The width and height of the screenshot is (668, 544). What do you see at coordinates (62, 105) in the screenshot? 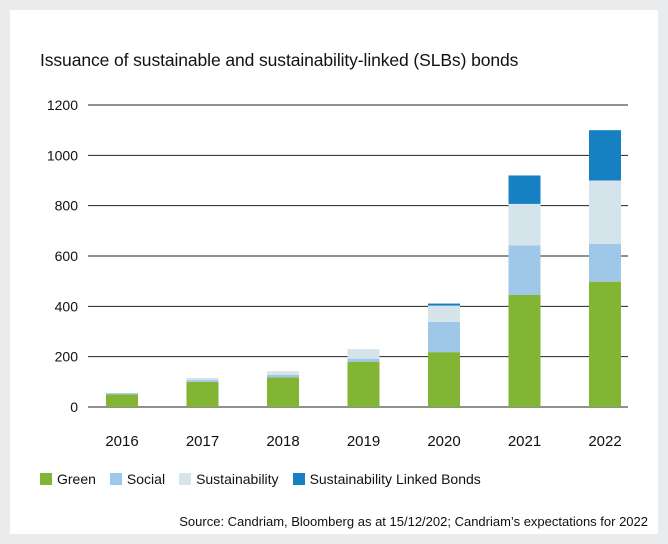
I see `y-tick-label: 1200` at bounding box center [62, 105].